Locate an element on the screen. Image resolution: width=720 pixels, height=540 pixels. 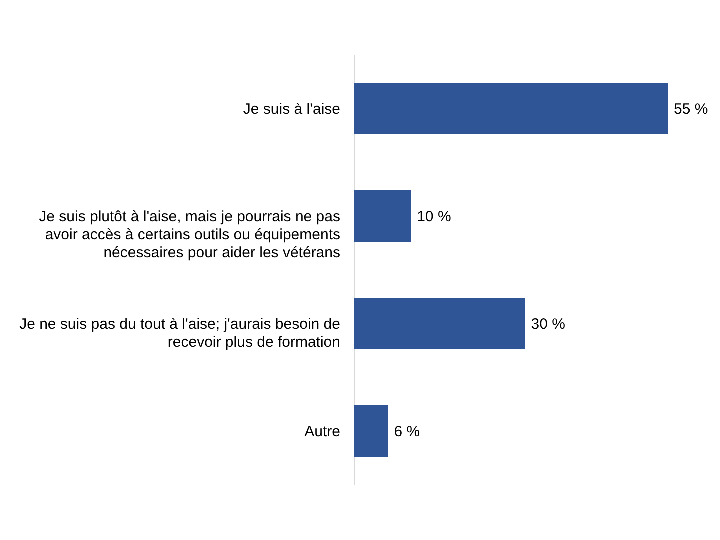
data-label: 10 % is located at coordinates (434, 217).